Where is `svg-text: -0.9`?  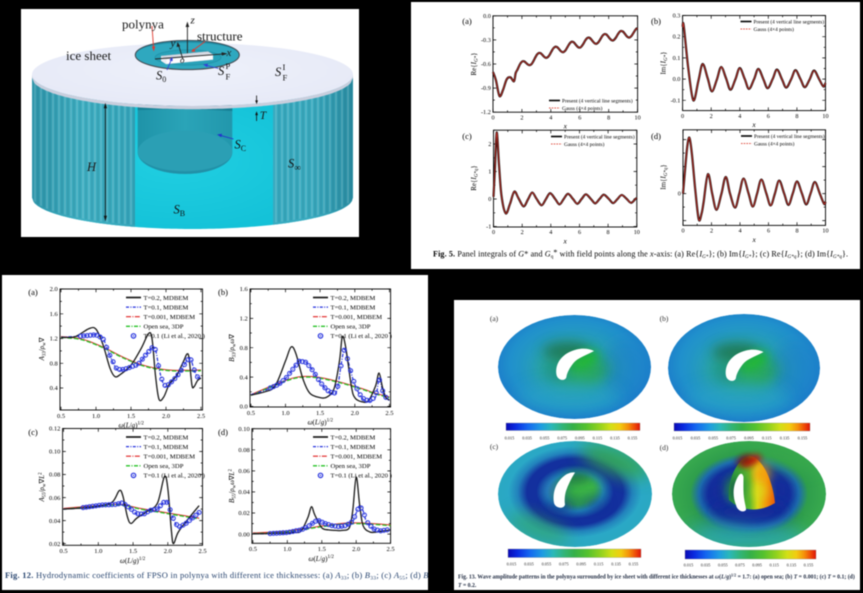
svg-text: -0.9 is located at coordinates (486, 88).